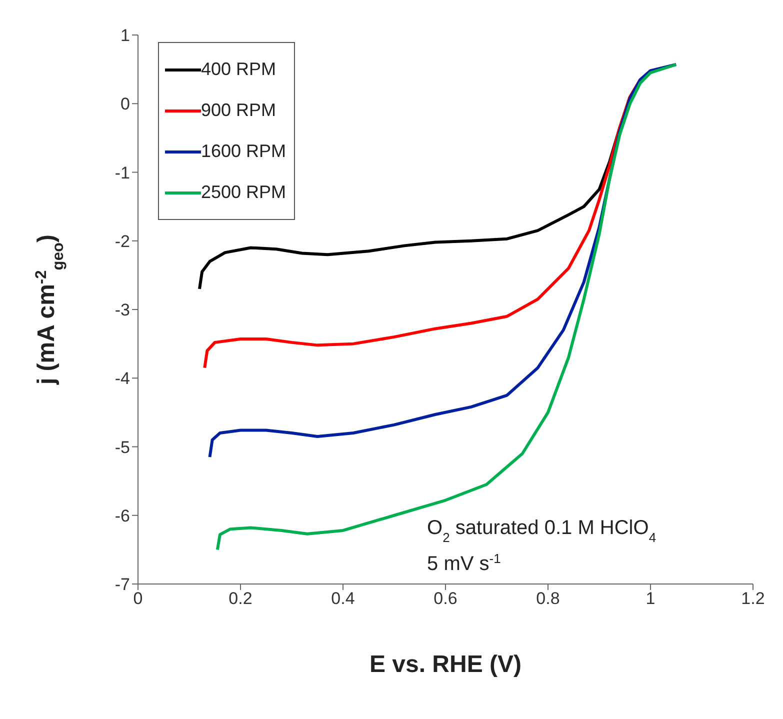  What do you see at coordinates (464, 562) in the screenshot?
I see `annotation: 5 mV s$^{-1}$` at bounding box center [464, 562].